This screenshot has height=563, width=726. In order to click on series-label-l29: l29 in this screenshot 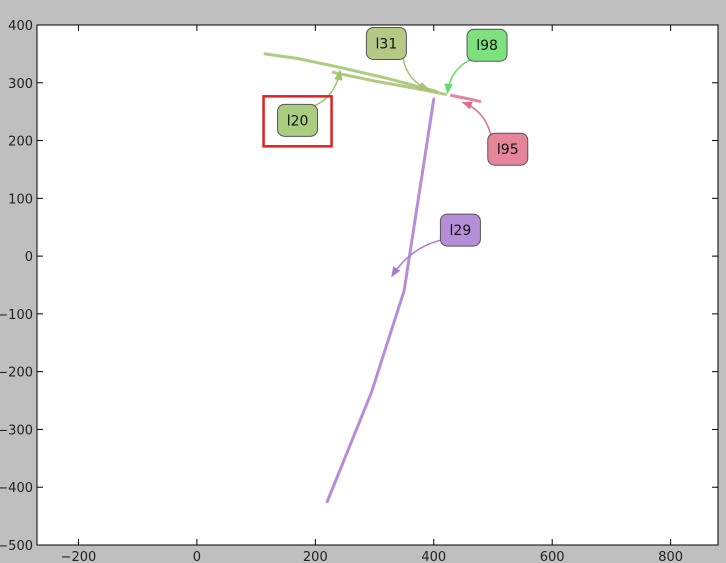, I will do `click(461, 231)`.